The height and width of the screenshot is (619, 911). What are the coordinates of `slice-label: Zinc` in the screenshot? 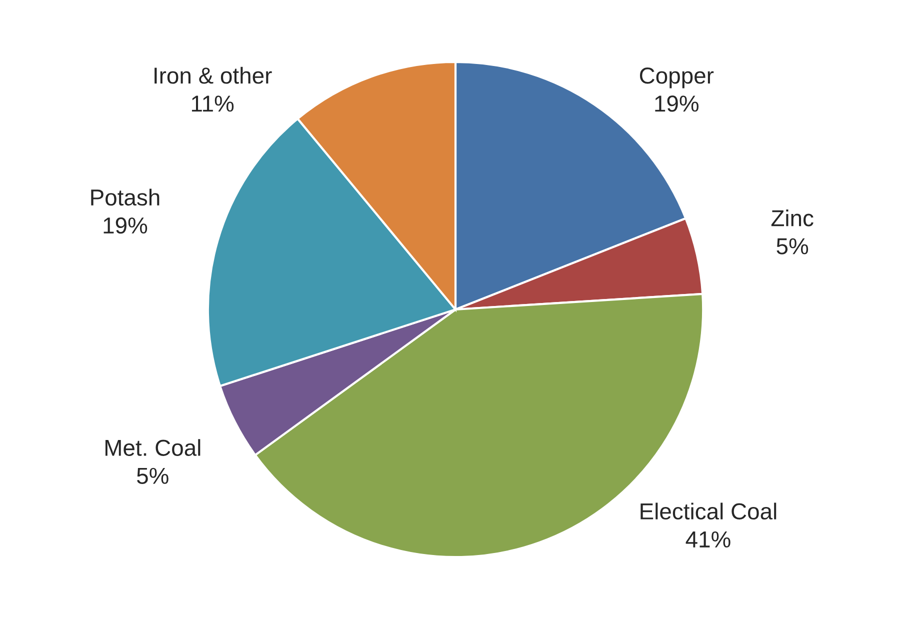 It's located at (792, 218).